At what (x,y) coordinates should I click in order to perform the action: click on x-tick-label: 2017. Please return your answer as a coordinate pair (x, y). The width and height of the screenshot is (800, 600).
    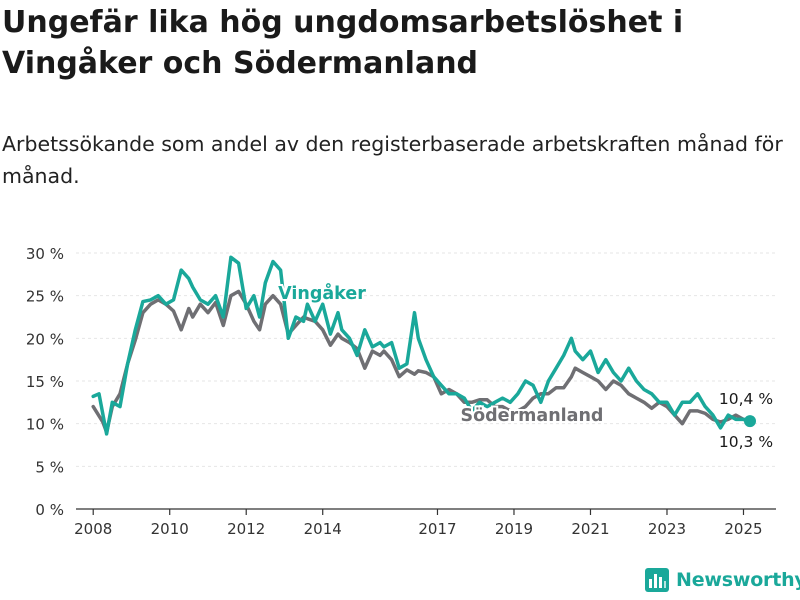
    Looking at the image, I should click on (437, 529).